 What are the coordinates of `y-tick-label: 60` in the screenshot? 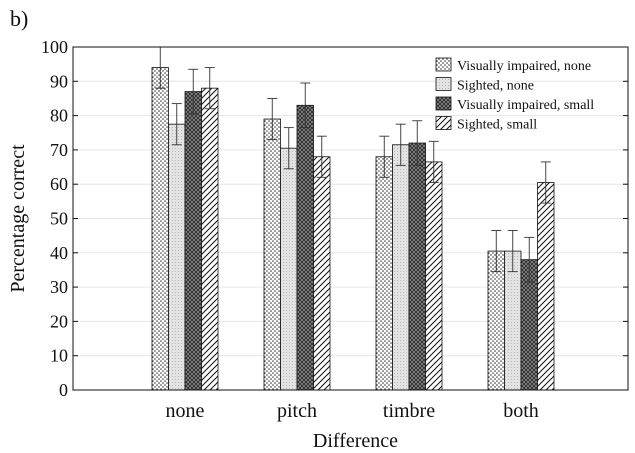 It's located at (59, 184).